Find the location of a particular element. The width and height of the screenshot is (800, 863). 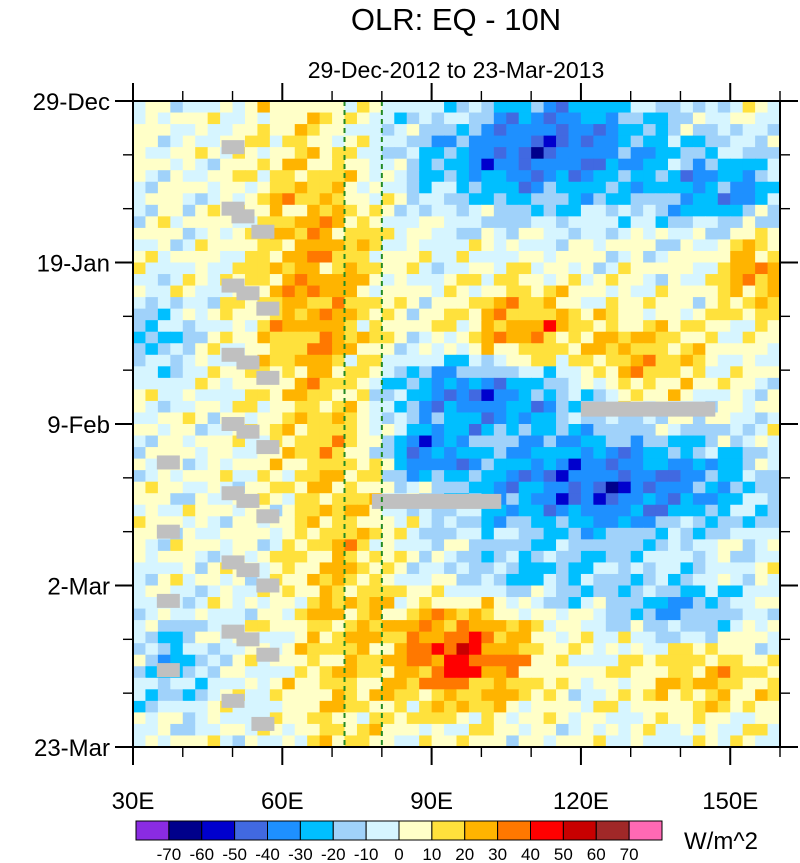

colorbar-swatch is located at coordinates (579, 830).